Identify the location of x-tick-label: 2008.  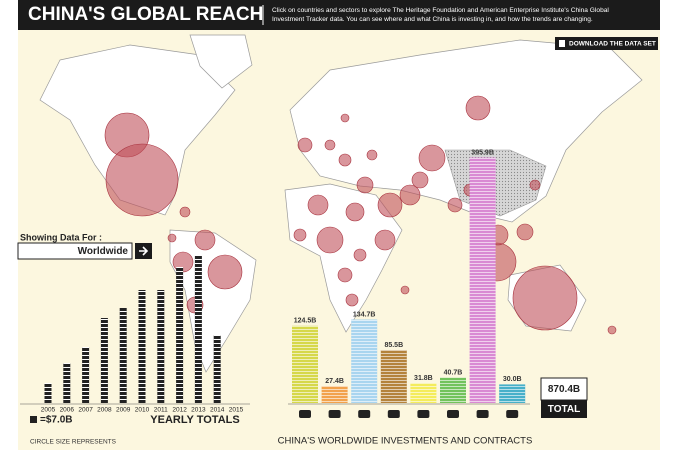
(104, 410).